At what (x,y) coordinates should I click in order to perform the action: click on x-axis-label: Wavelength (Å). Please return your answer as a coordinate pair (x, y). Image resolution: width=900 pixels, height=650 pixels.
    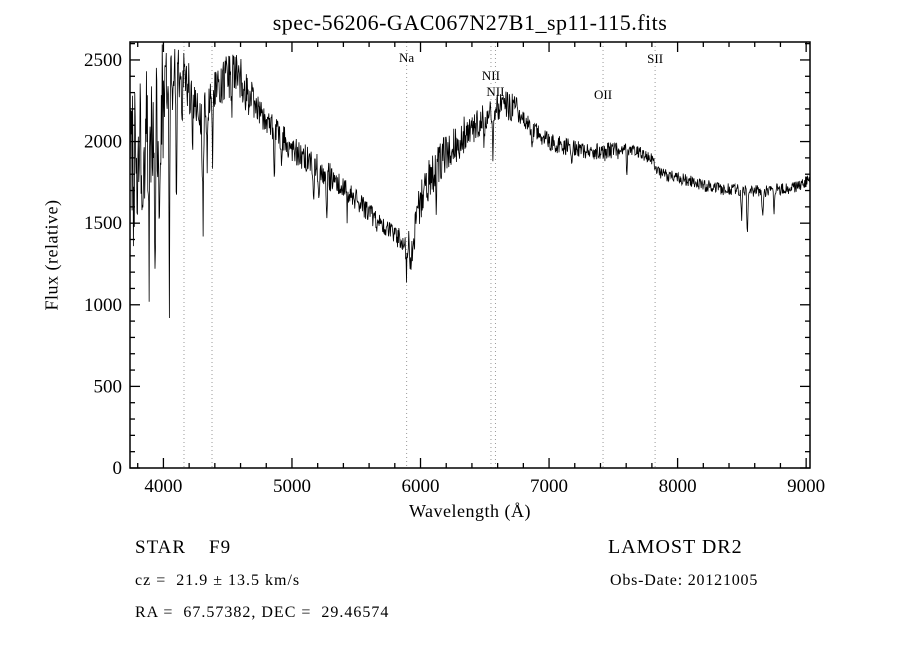
    Looking at the image, I should click on (469, 511).